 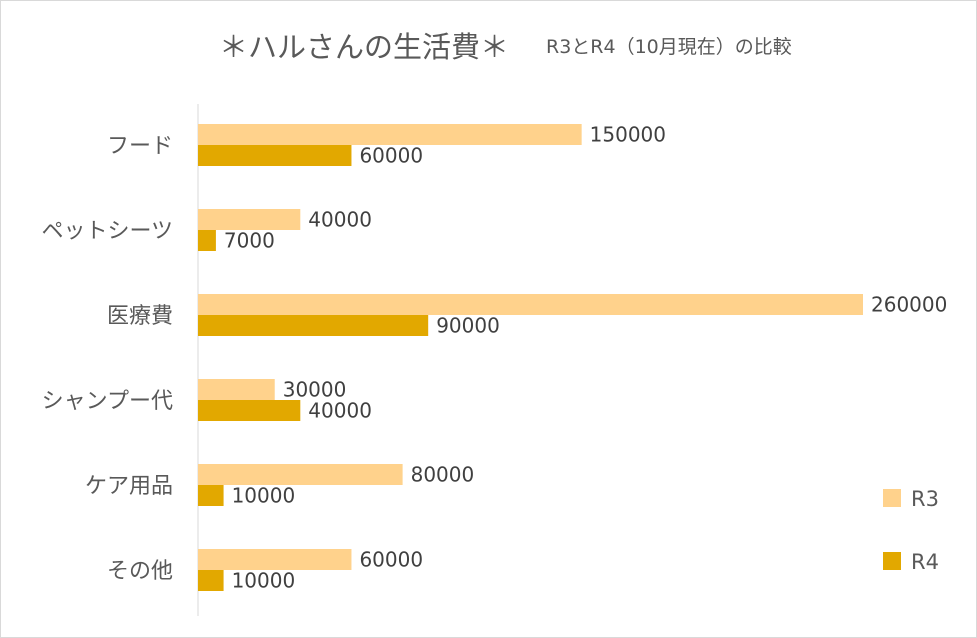 What do you see at coordinates (628, 135) in the screenshot?
I see `data-label: 150000` at bounding box center [628, 135].